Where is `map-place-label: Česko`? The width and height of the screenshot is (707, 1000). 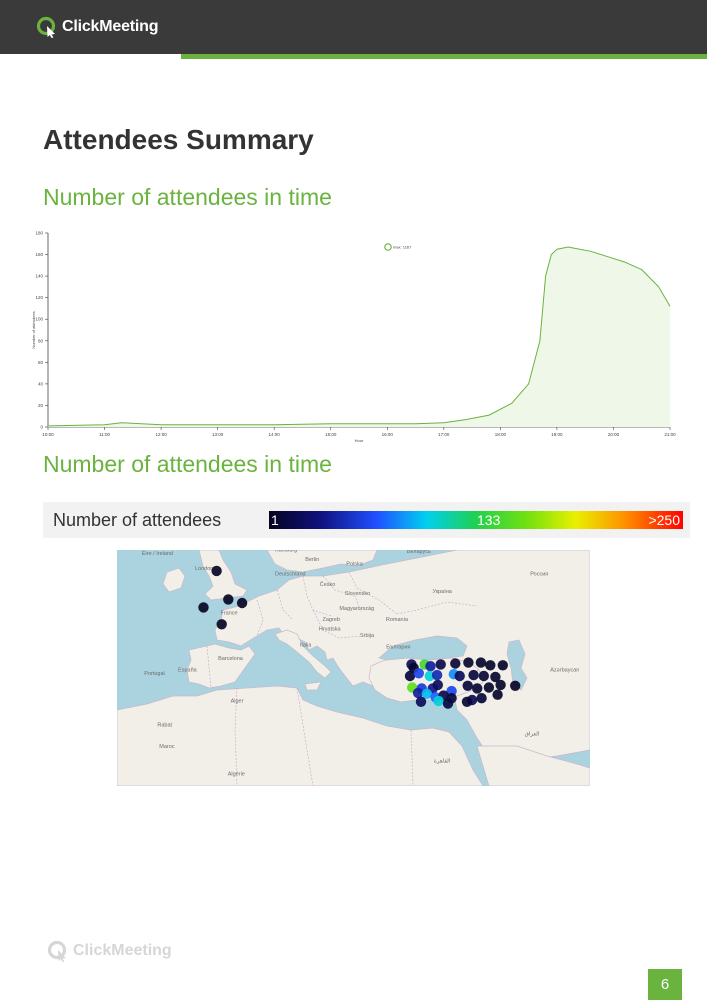
map-place-label: Česko is located at coordinates (328, 584).